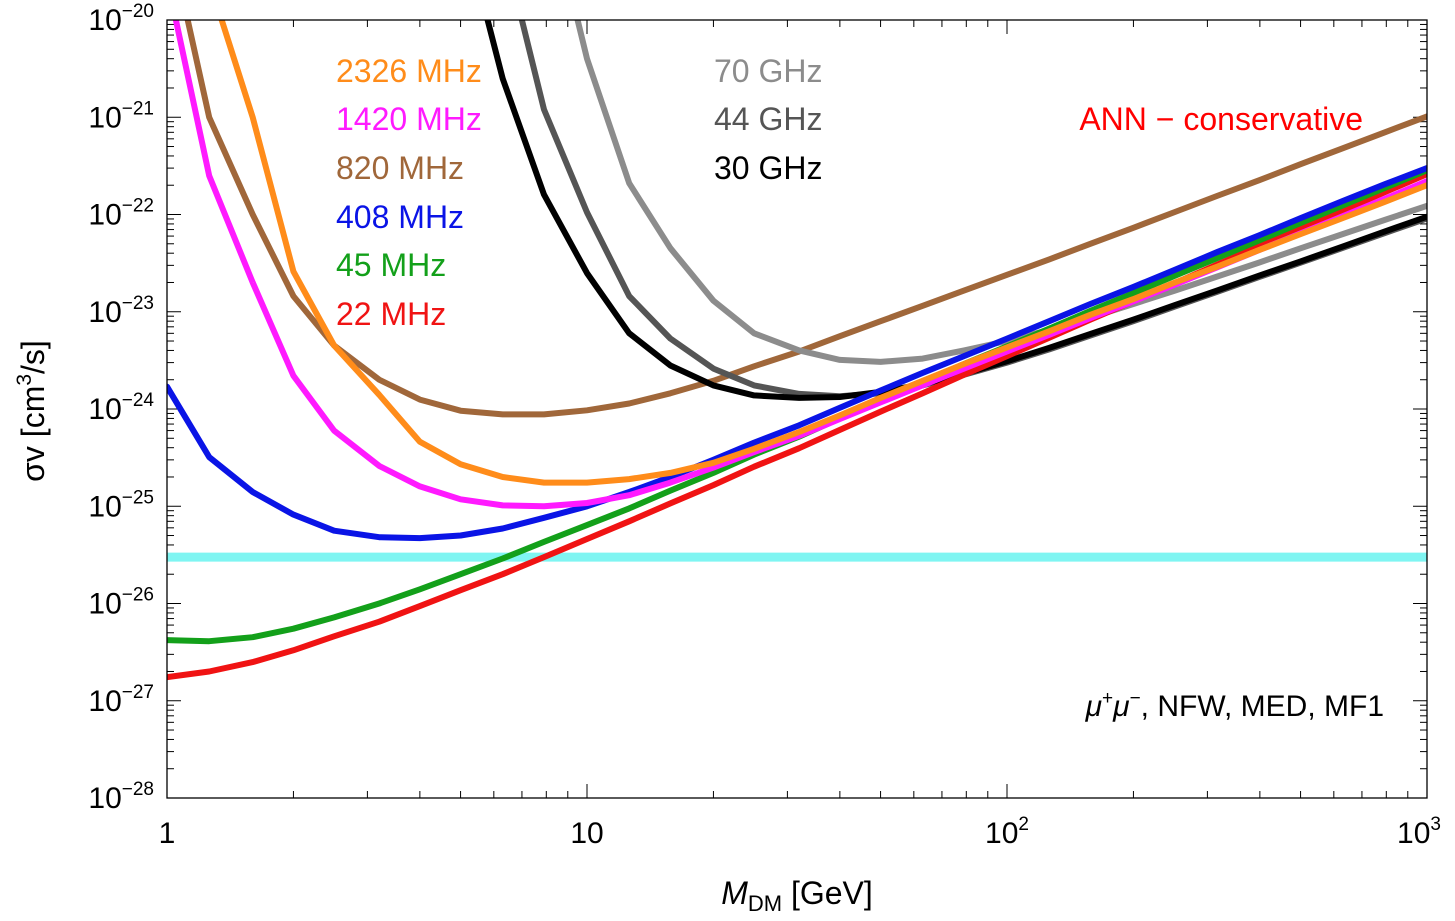  Describe the element at coordinates (586, 833) in the screenshot. I see `x-tick-label: 10` at that location.